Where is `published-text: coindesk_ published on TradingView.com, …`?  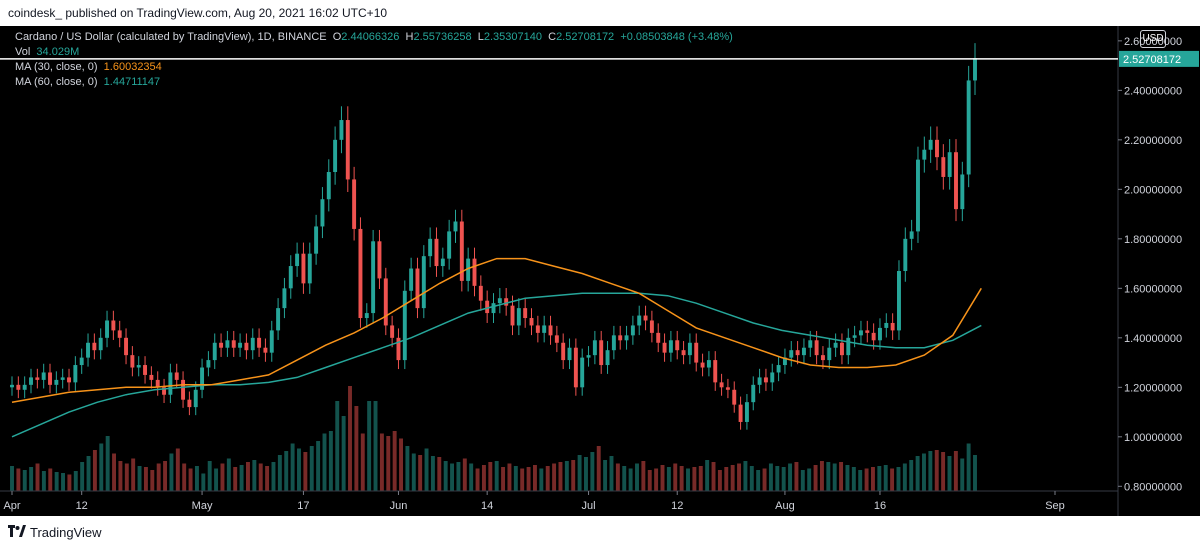
published-text: coindesk_ published on TradingView.com, … is located at coordinates (198, 13).